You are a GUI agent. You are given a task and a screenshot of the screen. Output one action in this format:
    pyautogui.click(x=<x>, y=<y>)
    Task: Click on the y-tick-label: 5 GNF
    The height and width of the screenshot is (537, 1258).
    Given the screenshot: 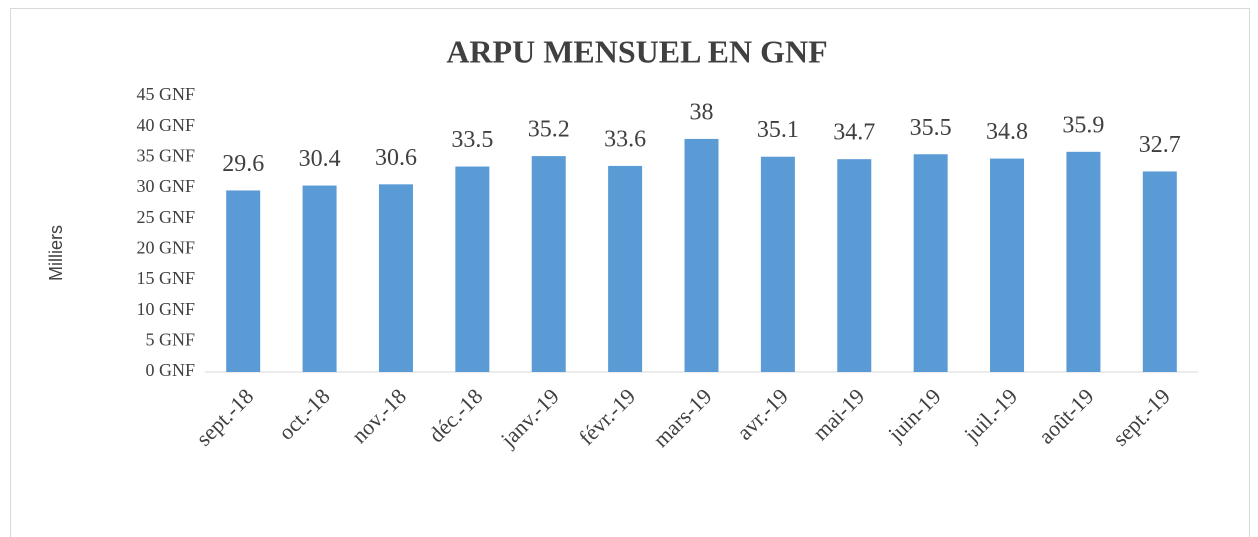 What is the action you would take?
    pyautogui.click(x=170, y=339)
    